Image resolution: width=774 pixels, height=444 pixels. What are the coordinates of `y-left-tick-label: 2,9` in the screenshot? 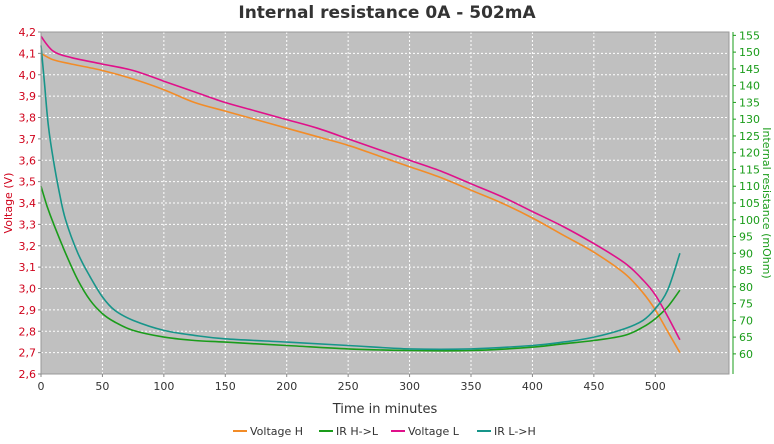 It's located at (28, 310).